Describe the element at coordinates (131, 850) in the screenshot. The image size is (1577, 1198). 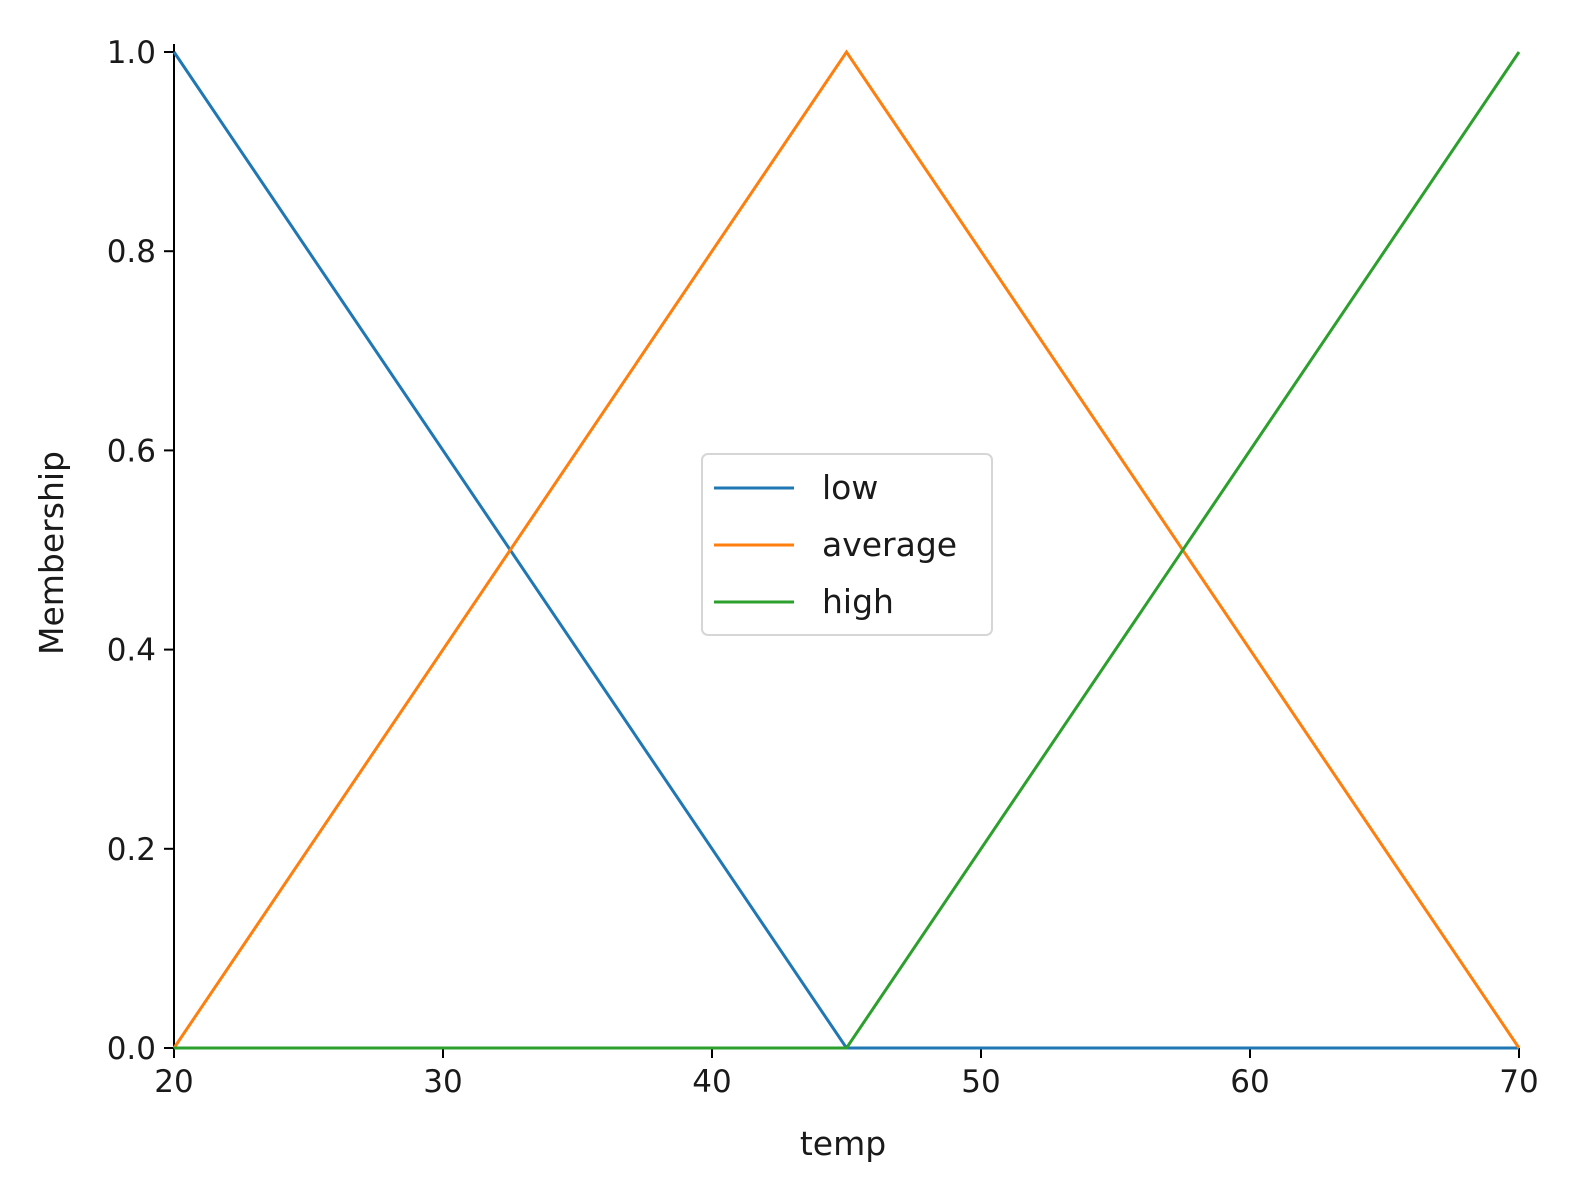
I see `y-tick-label: 0.2` at that location.